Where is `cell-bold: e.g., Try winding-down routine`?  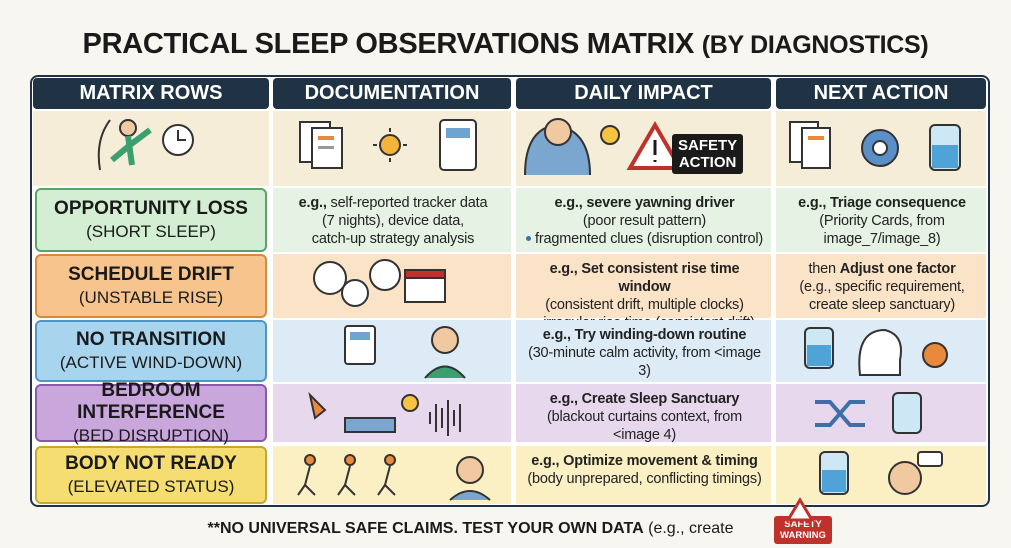
cell-bold: e.g., Try winding-down routine is located at coordinates (644, 335).